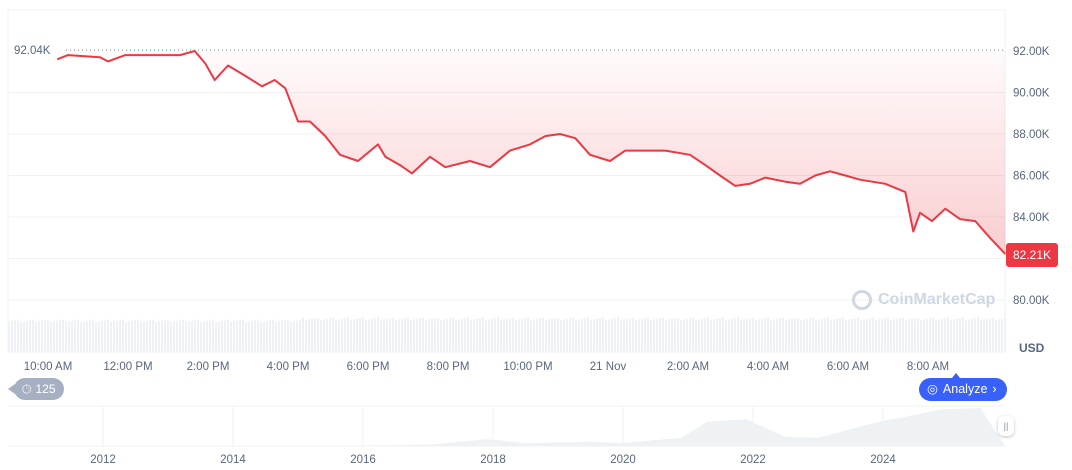 The width and height of the screenshot is (1072, 470). I want to click on navigator-handle: ||, so click(1006, 426).